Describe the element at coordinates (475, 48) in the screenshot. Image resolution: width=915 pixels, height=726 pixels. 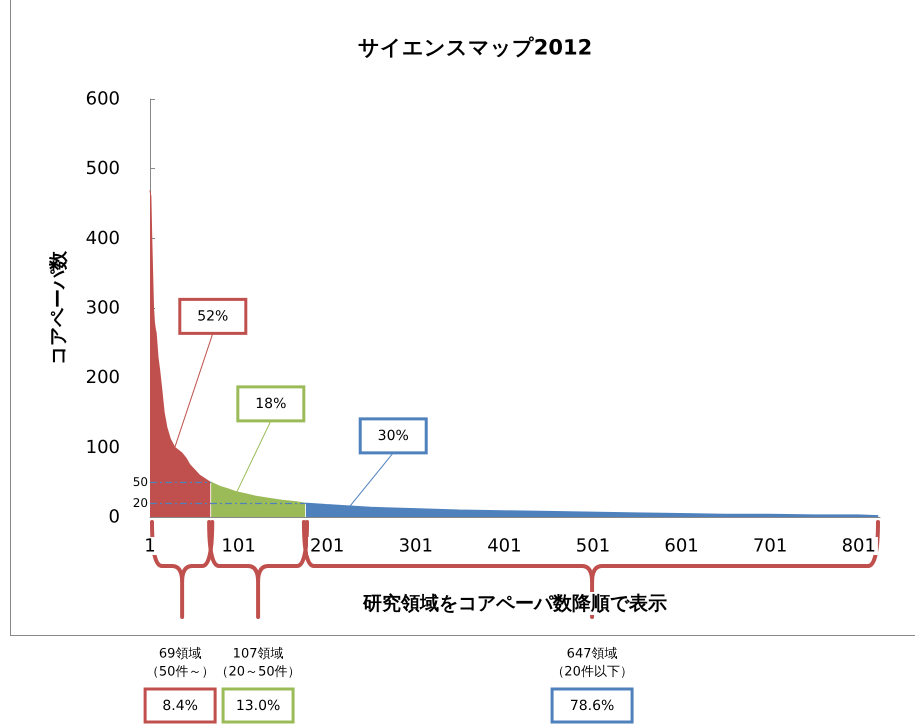
I see `chart-title: サイエンスマップ2012` at that location.